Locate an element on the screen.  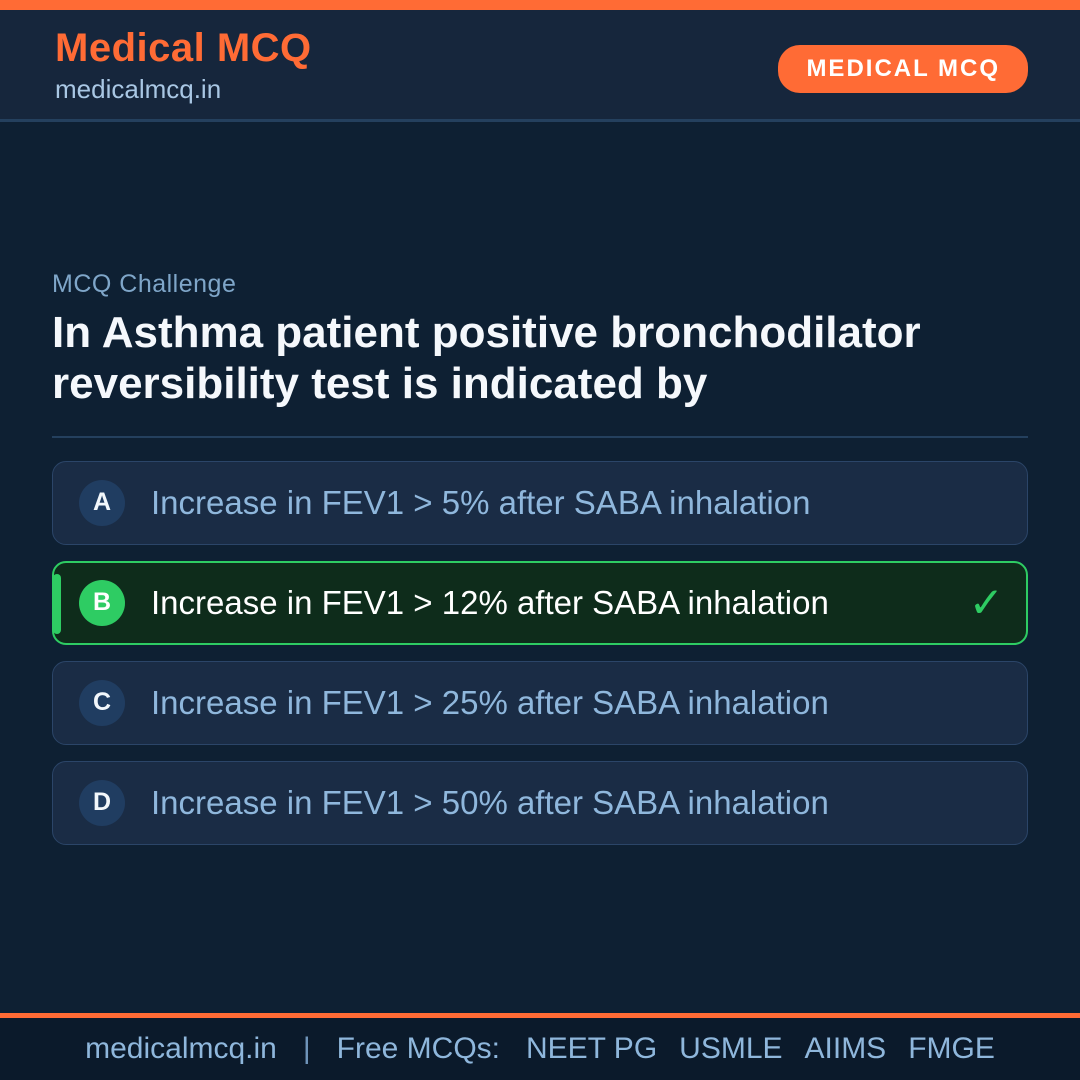
footer-exam-list: NEET PG USMLE AIIMS FMGE is located at coordinates (760, 1049).